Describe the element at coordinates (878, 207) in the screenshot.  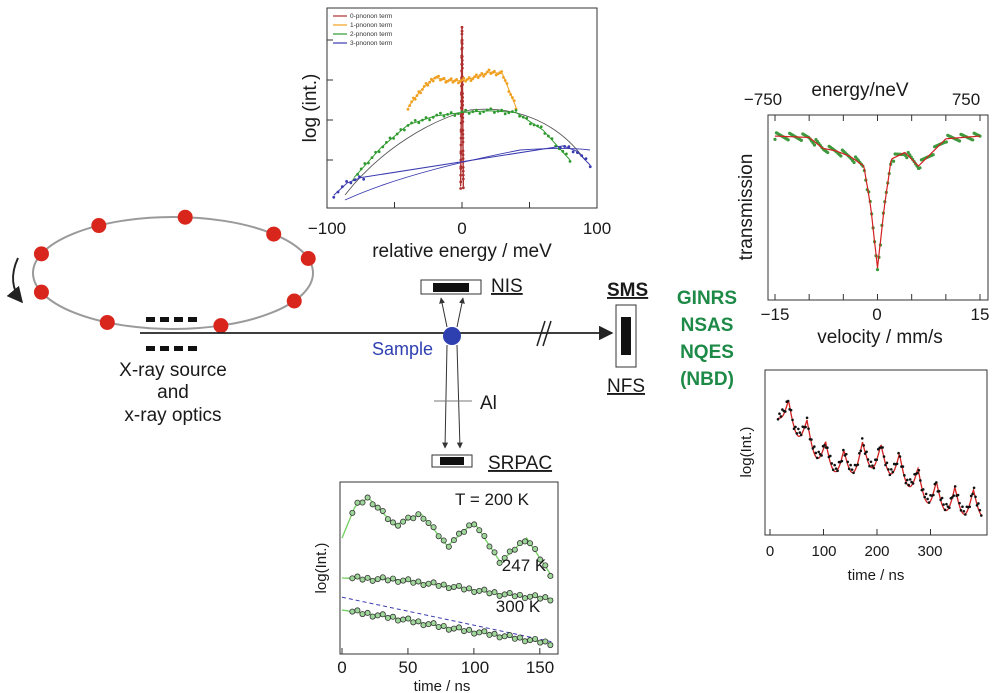
I see `sms-chart-frame` at that location.